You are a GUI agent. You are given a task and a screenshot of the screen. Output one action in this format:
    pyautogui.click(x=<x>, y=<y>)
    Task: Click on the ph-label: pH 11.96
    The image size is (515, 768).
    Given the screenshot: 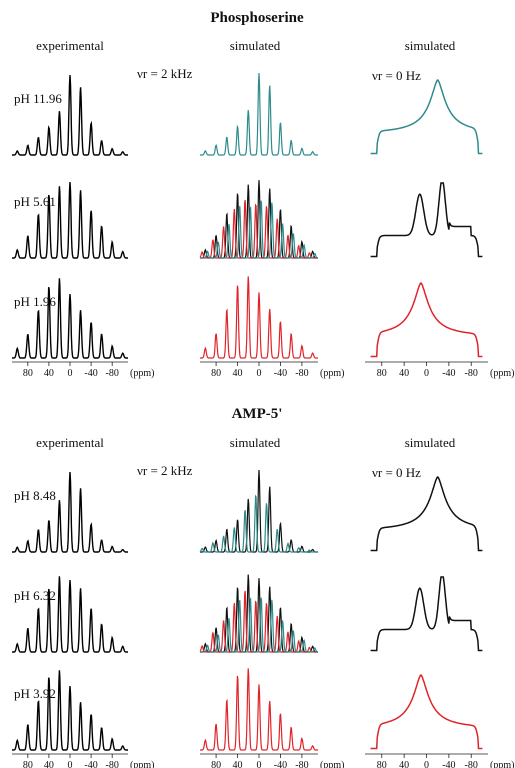 What is the action you would take?
    pyautogui.click(x=38, y=98)
    